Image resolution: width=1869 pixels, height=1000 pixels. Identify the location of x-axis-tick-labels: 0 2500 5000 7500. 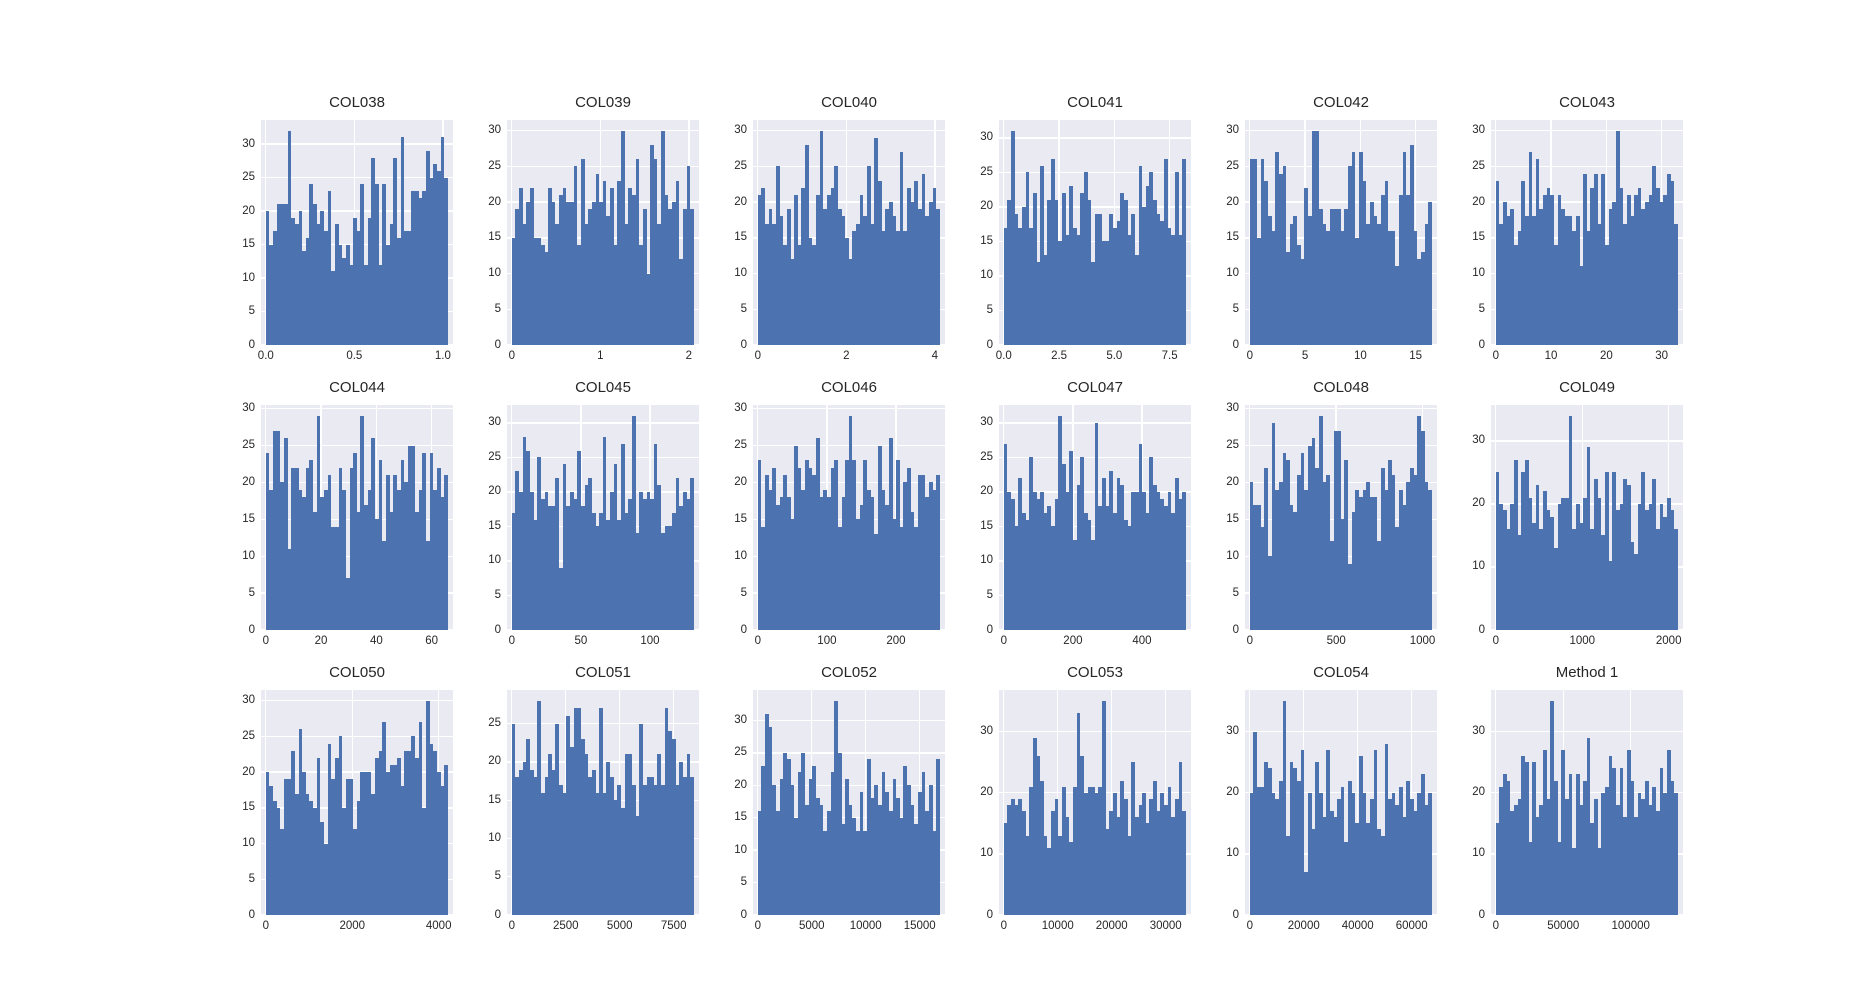
(603, 925).